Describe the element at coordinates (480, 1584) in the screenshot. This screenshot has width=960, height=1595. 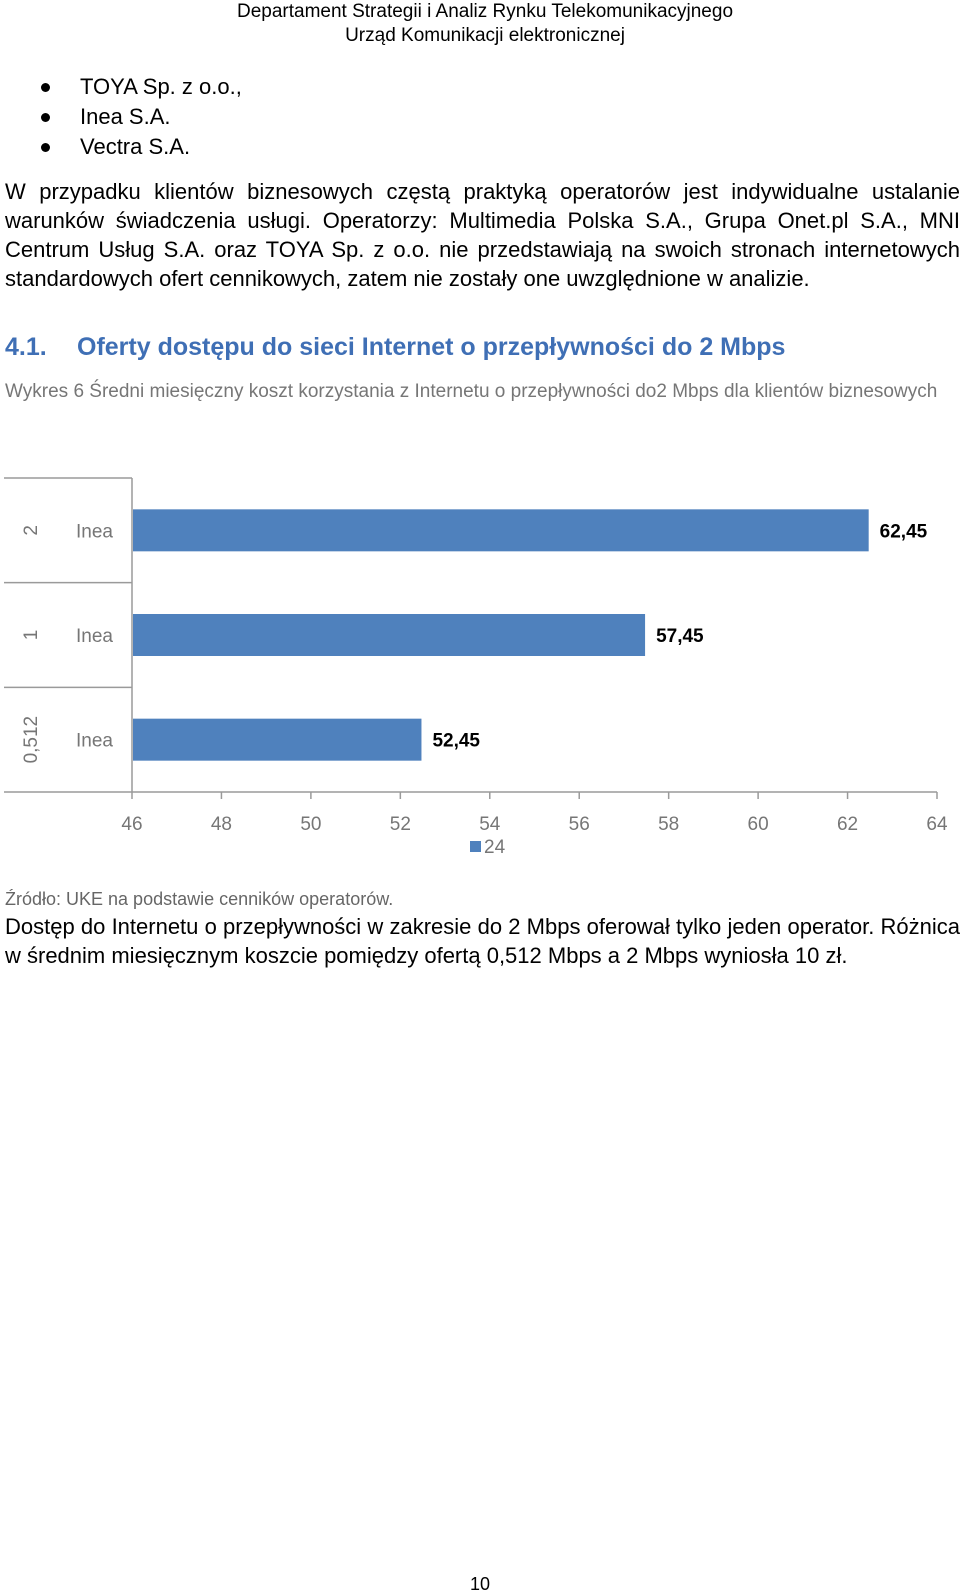
I see `page-number: 10` at that location.